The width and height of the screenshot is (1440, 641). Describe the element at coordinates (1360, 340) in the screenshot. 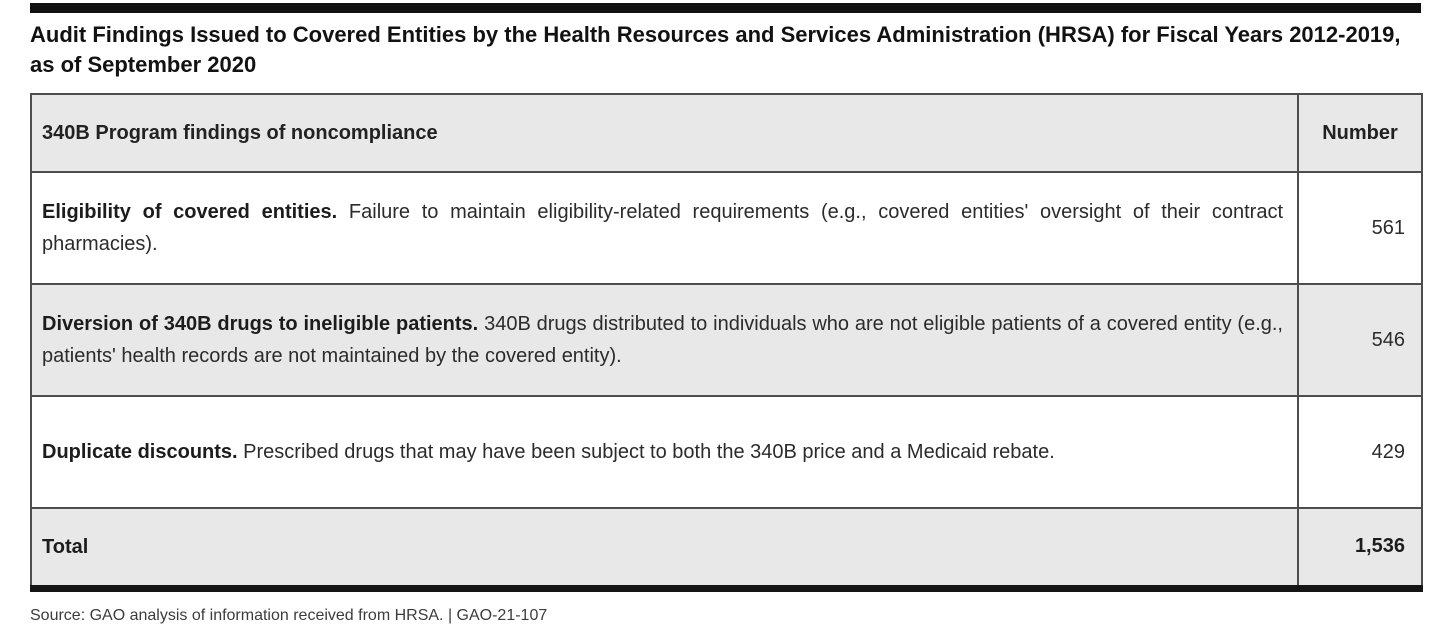

I see `finding-number: 546` at that location.